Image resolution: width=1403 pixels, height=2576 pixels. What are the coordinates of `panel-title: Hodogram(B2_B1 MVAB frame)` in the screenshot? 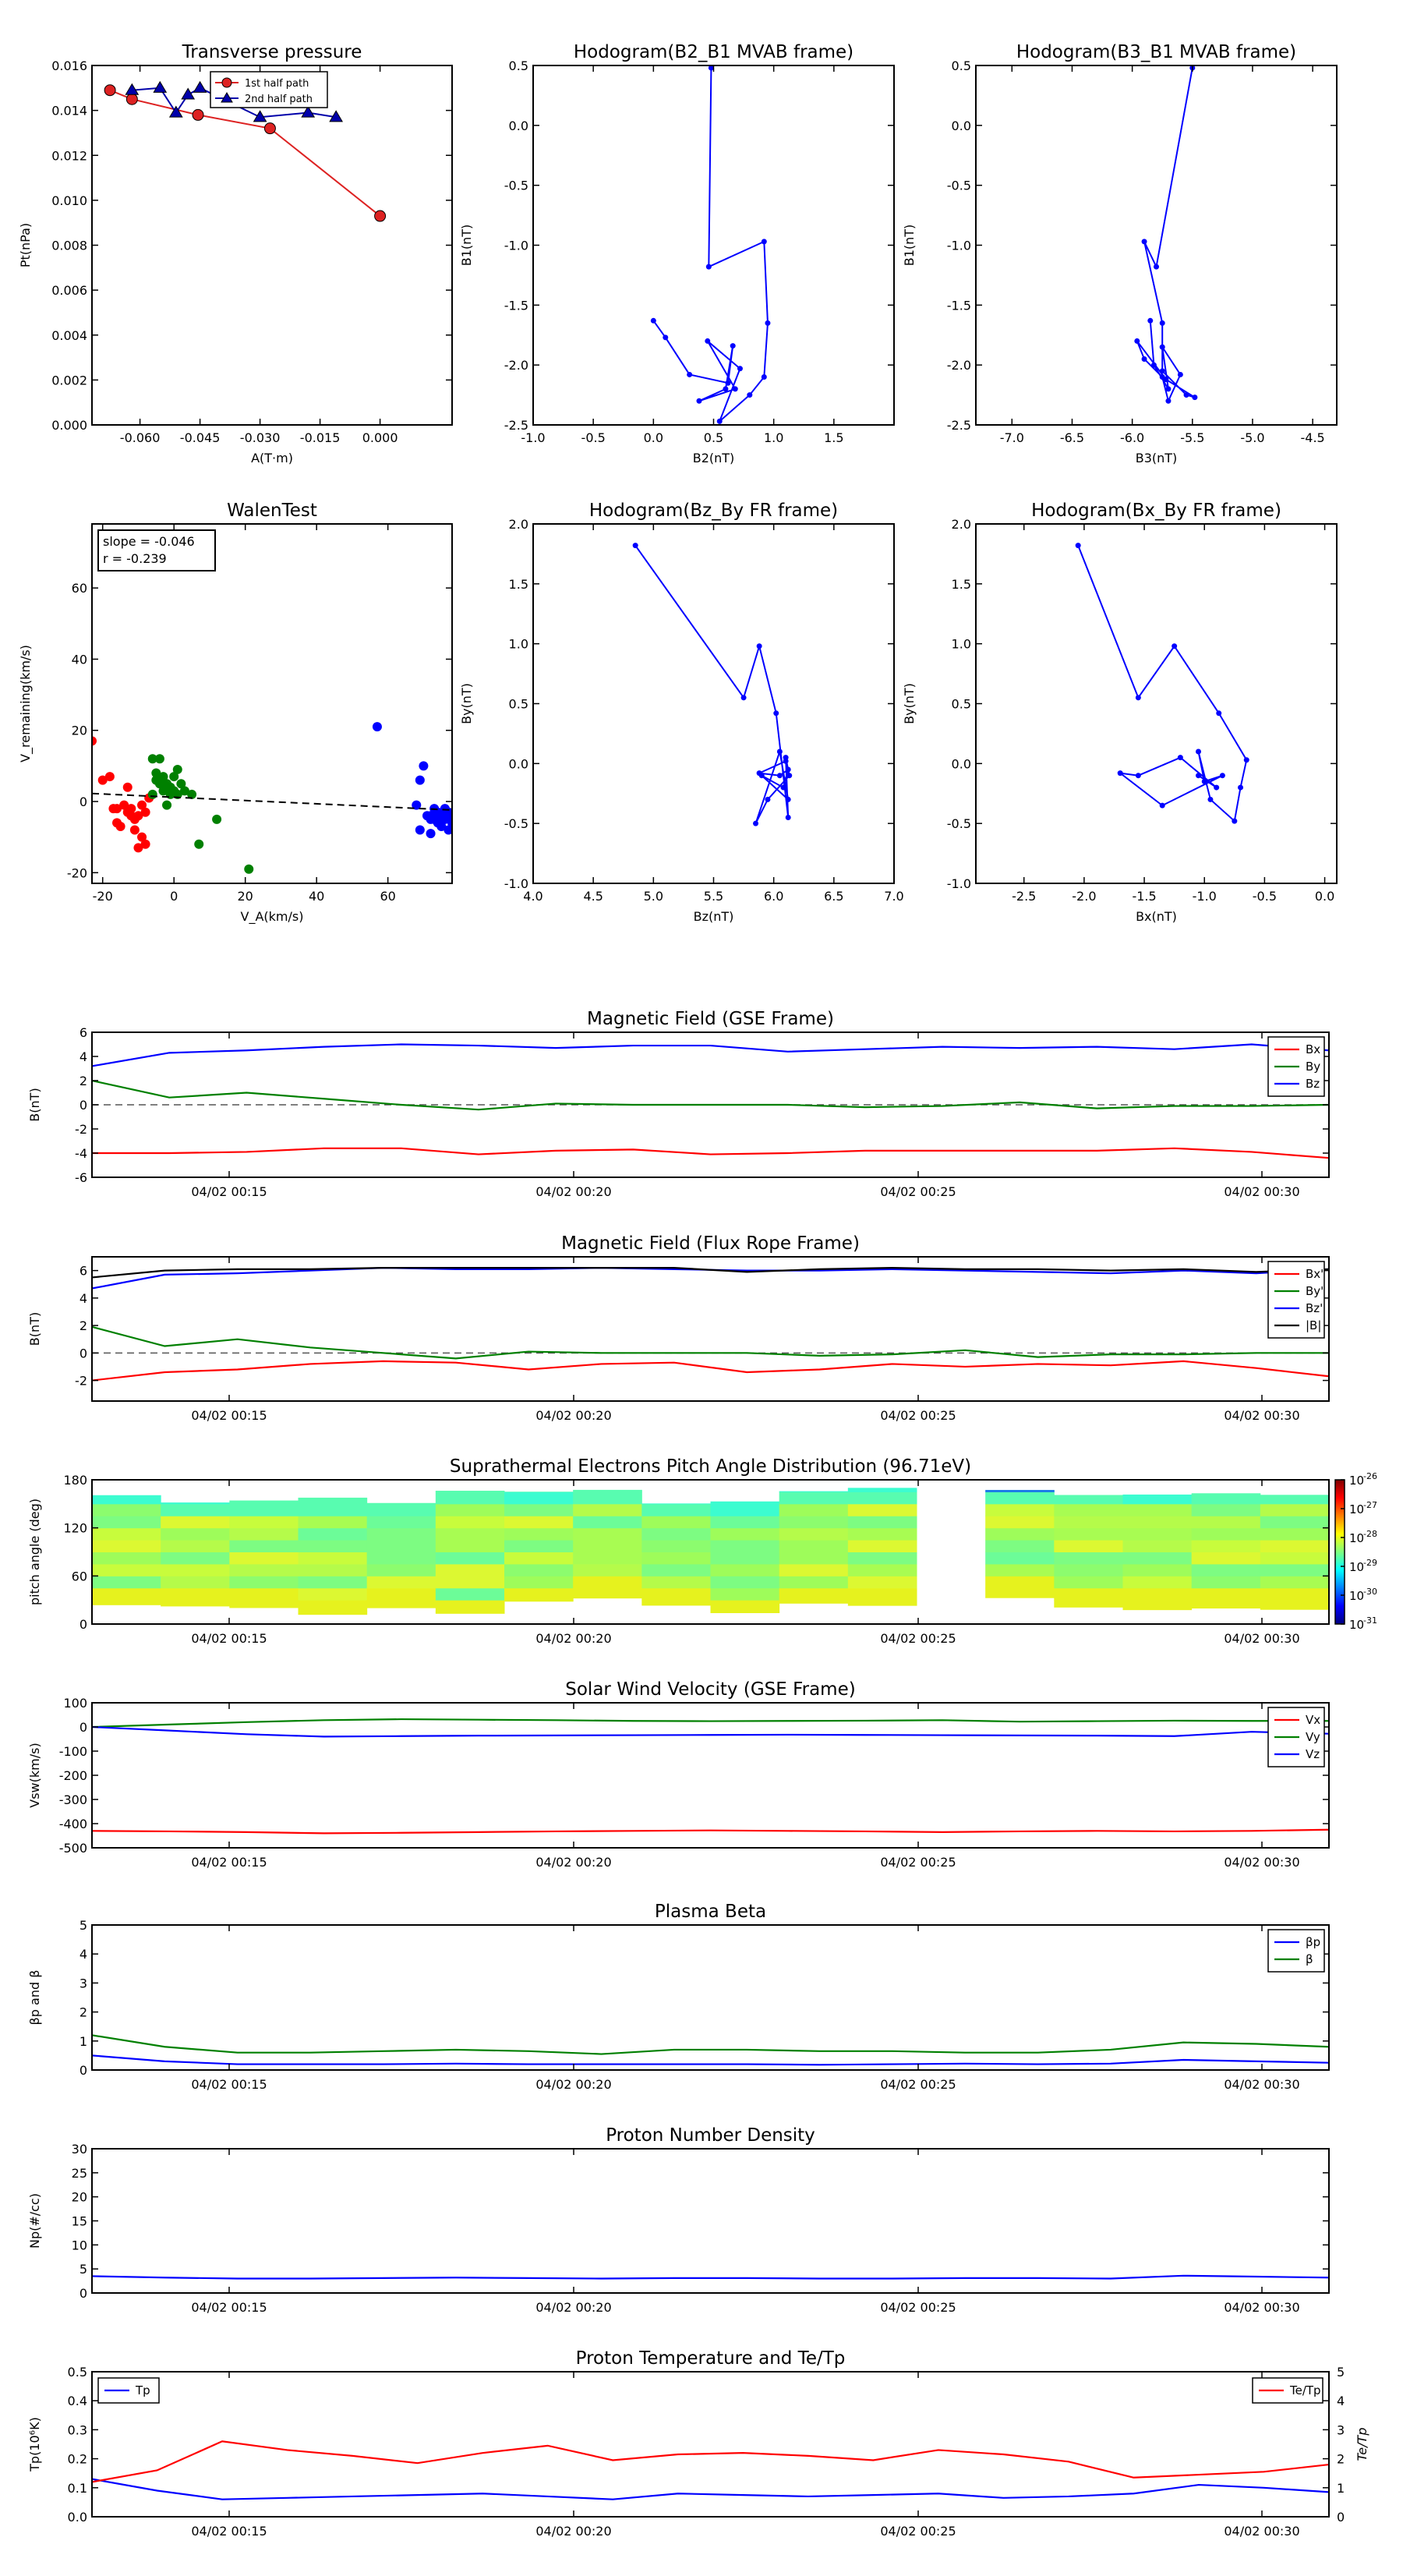 It's located at (713, 52).